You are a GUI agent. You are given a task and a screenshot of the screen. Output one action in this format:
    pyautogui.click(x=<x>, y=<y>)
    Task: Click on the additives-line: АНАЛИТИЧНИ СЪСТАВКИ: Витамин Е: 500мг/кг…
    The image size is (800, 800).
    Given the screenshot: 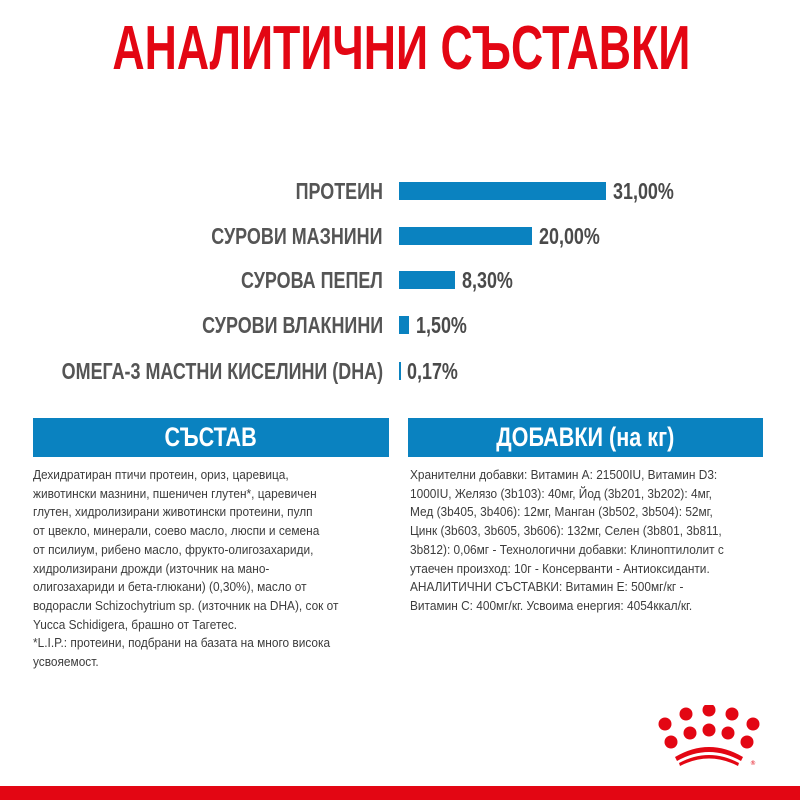 What is the action you would take?
    pyautogui.click(x=547, y=587)
    